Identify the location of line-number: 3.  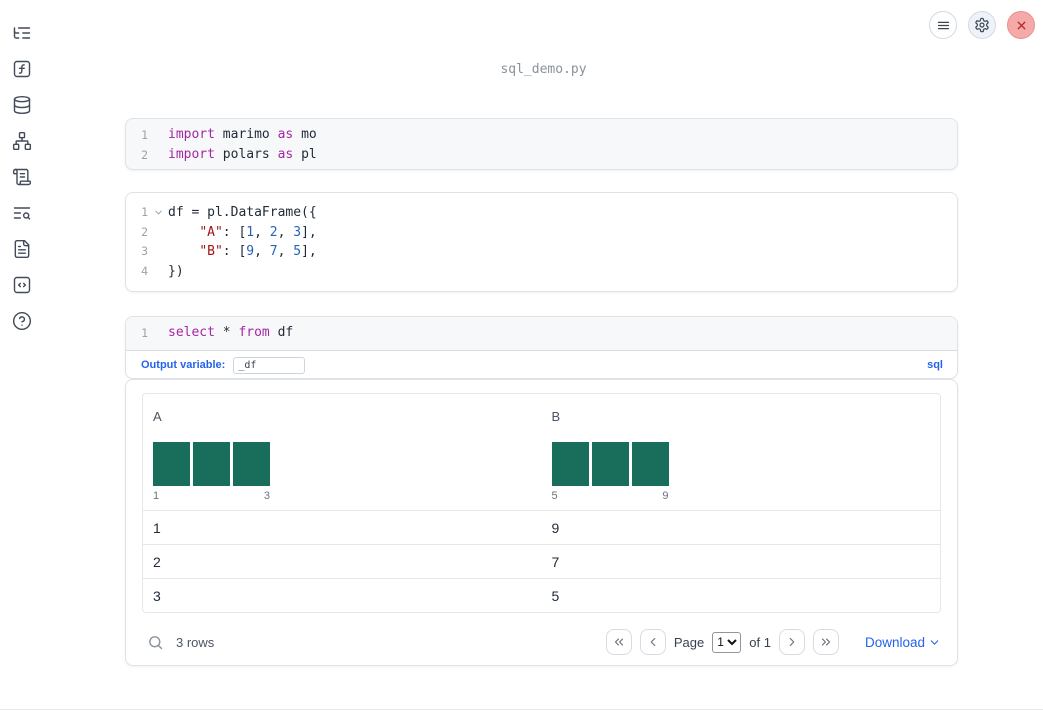
(144, 251).